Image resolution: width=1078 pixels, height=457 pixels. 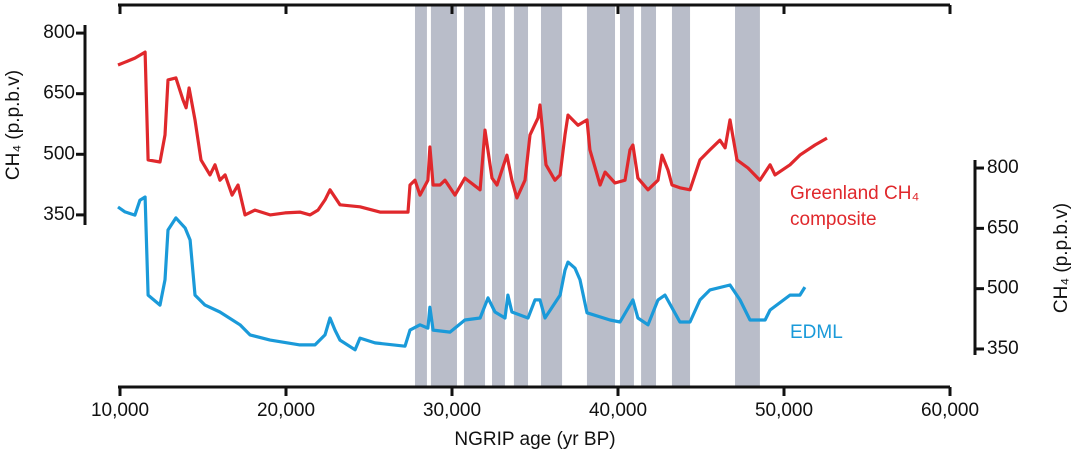 I want to click on y-tick-label: 350, so click(x=59, y=214).